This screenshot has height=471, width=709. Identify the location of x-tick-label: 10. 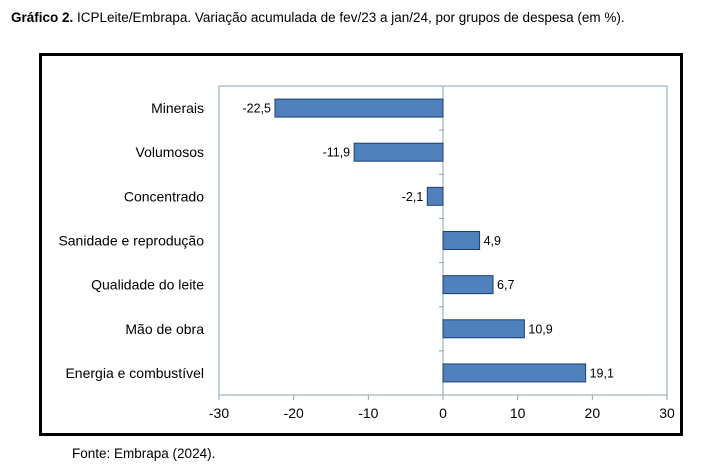
(518, 413).